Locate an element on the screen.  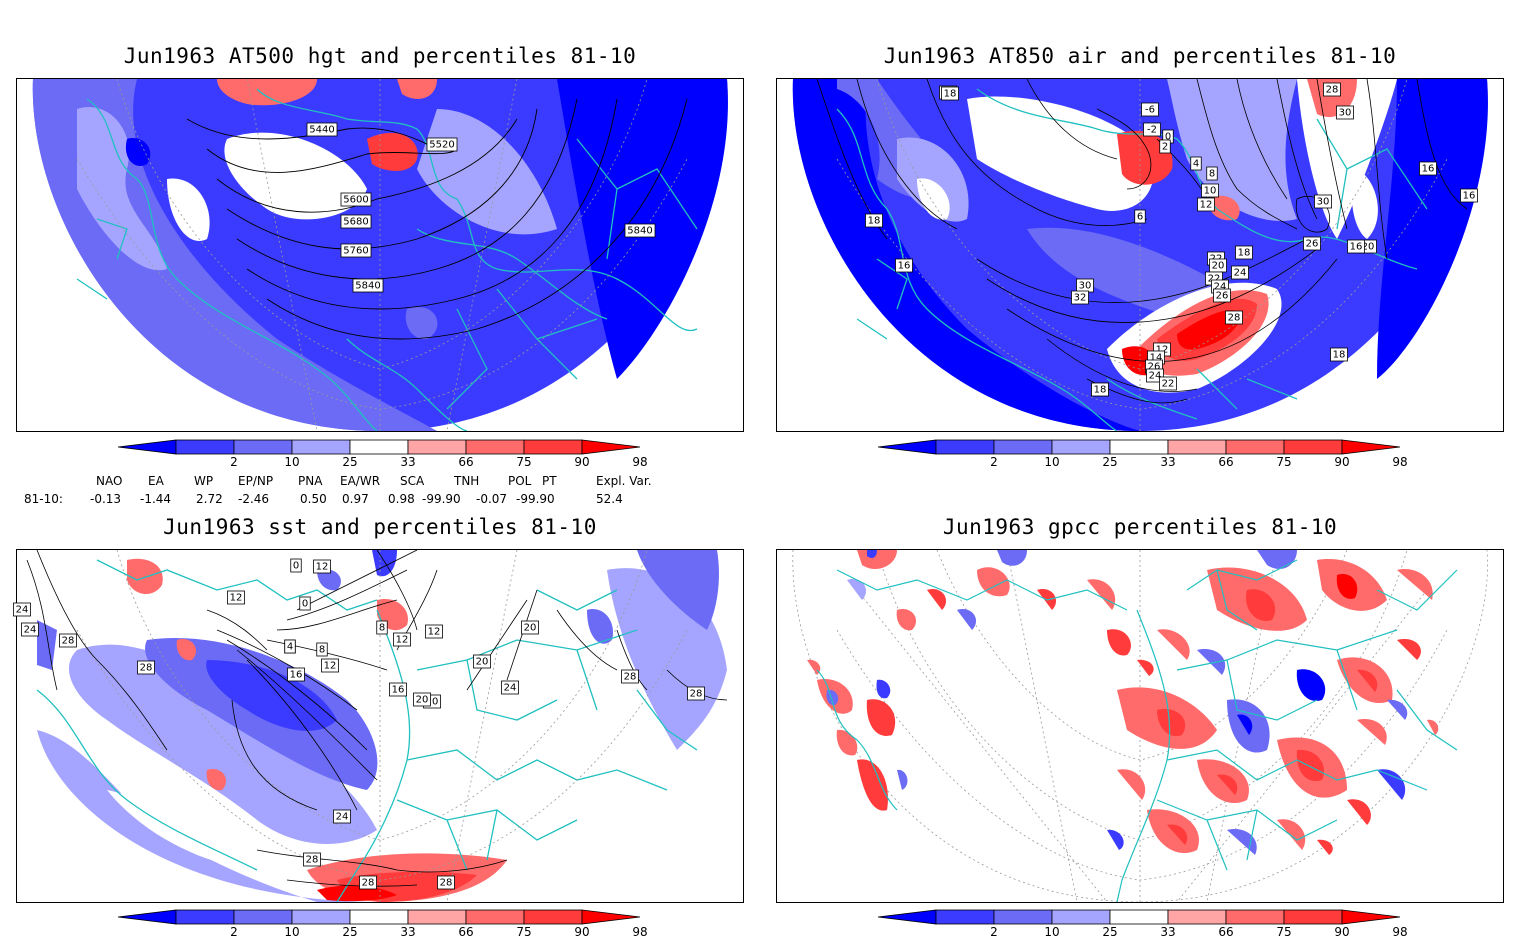
colorbar-arrow-low is located at coordinates (907, 917).